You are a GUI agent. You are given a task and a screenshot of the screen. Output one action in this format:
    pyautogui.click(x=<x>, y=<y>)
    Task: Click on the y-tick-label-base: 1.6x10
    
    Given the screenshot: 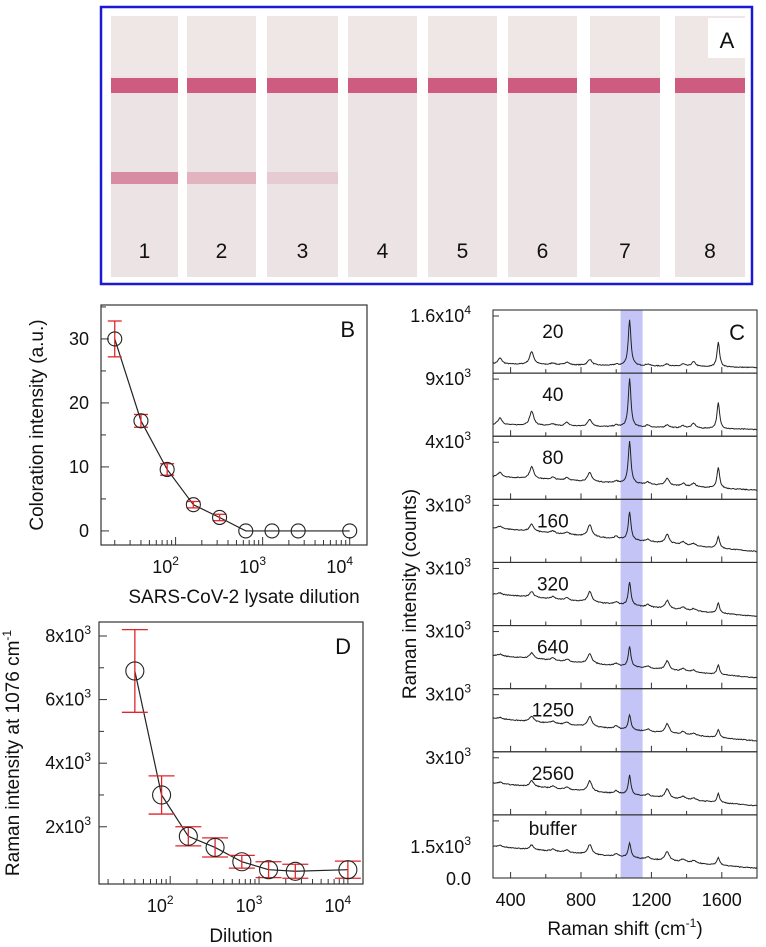 What is the action you would take?
    pyautogui.click(x=437, y=316)
    